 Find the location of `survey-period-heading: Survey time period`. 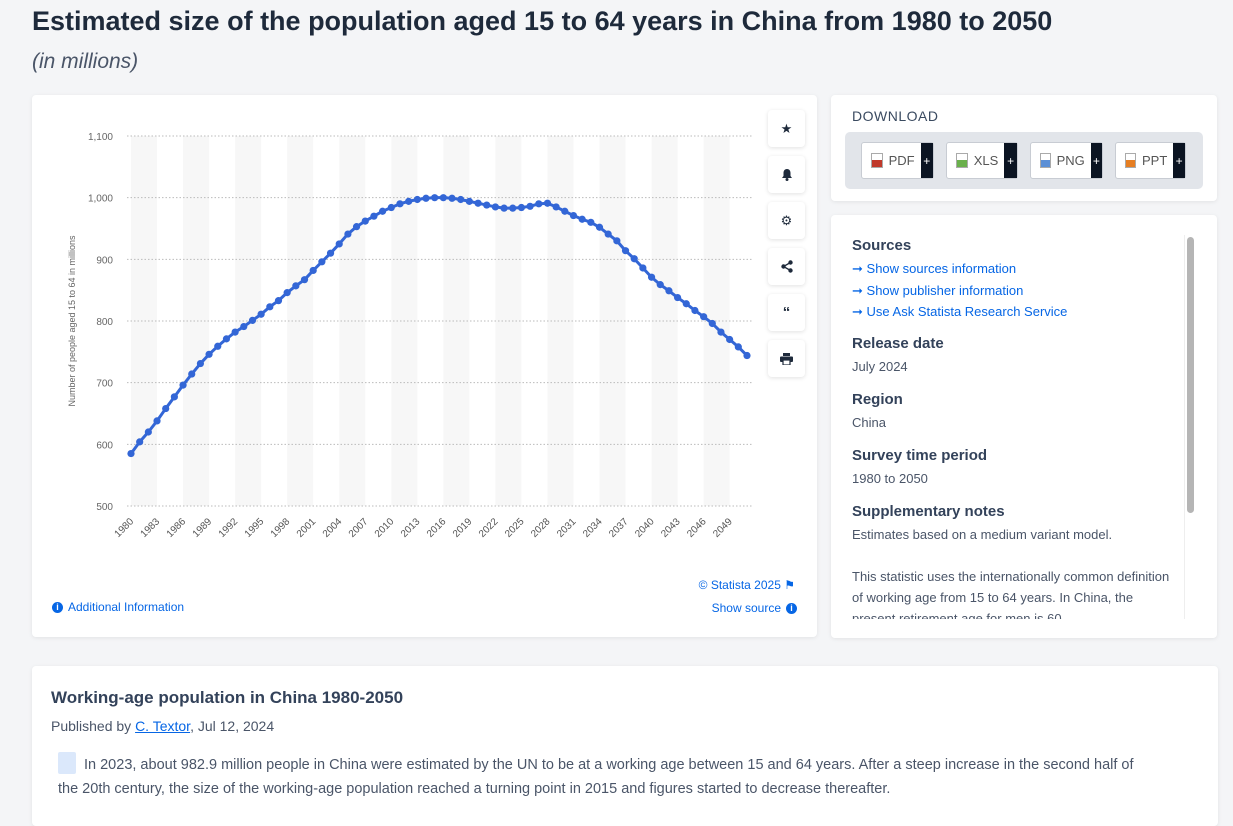

survey-period-heading: Survey time period is located at coordinates (920, 455).